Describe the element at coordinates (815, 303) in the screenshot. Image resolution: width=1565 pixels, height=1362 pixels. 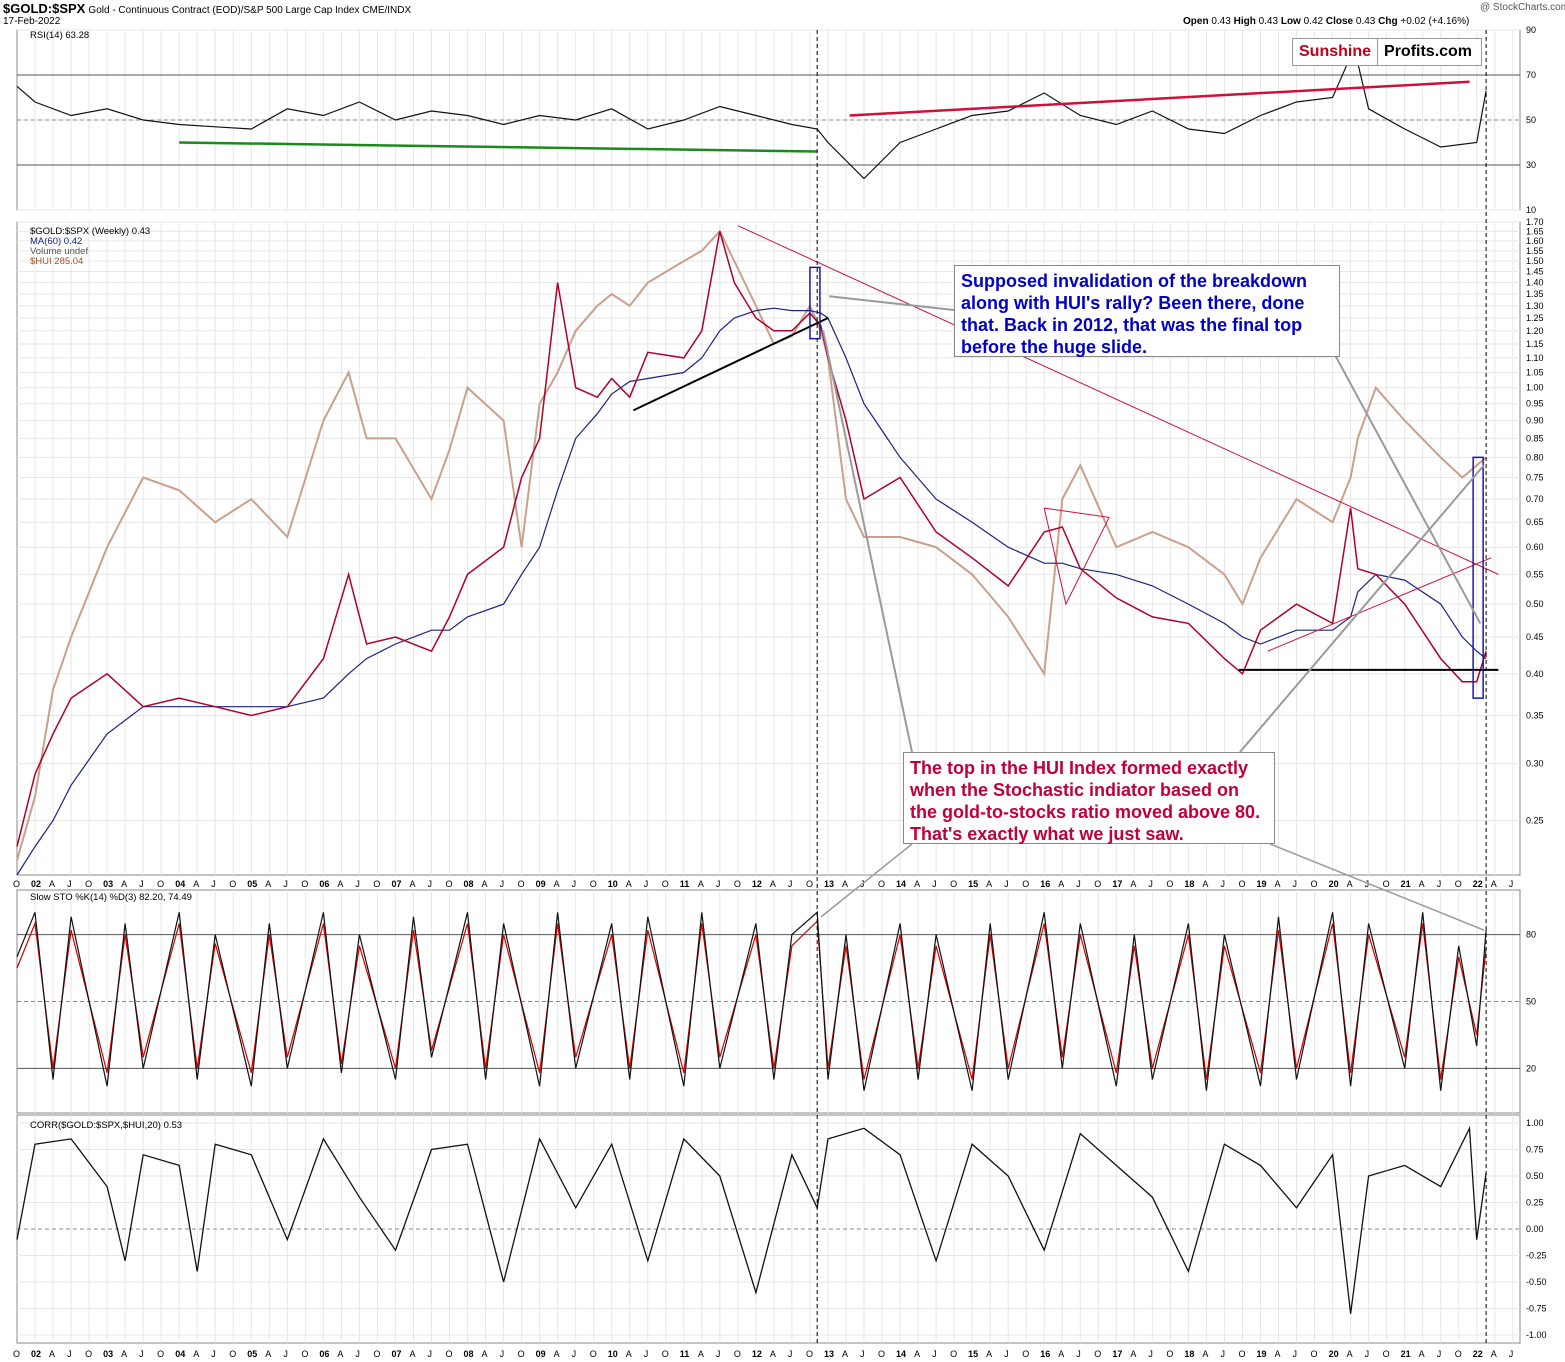
I see `highlight-box-2012` at that location.